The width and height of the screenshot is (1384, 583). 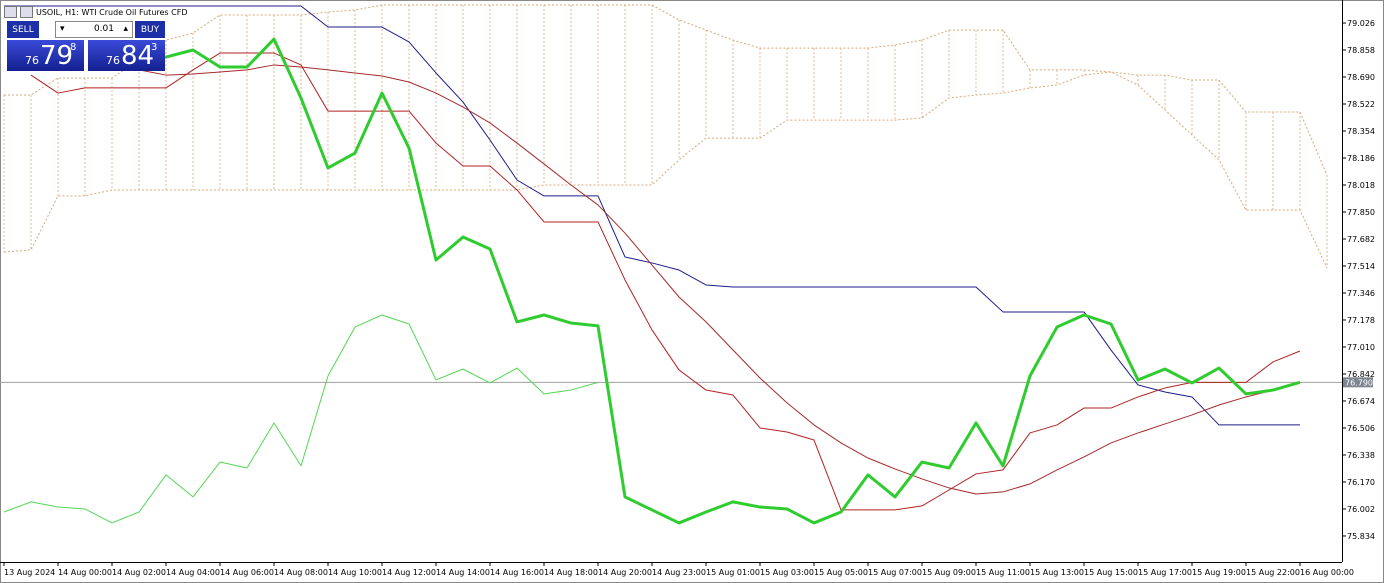 What do you see at coordinates (150, 29) in the screenshot?
I see `buy-button: BUY` at bounding box center [150, 29].